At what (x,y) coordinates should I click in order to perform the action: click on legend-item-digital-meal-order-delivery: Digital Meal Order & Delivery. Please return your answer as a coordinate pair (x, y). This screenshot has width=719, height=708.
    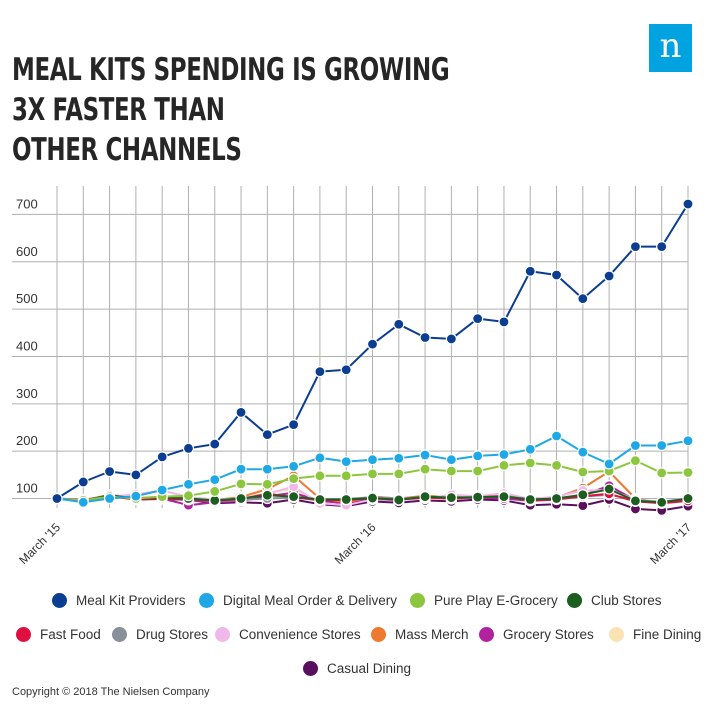
    Looking at the image, I should click on (298, 600).